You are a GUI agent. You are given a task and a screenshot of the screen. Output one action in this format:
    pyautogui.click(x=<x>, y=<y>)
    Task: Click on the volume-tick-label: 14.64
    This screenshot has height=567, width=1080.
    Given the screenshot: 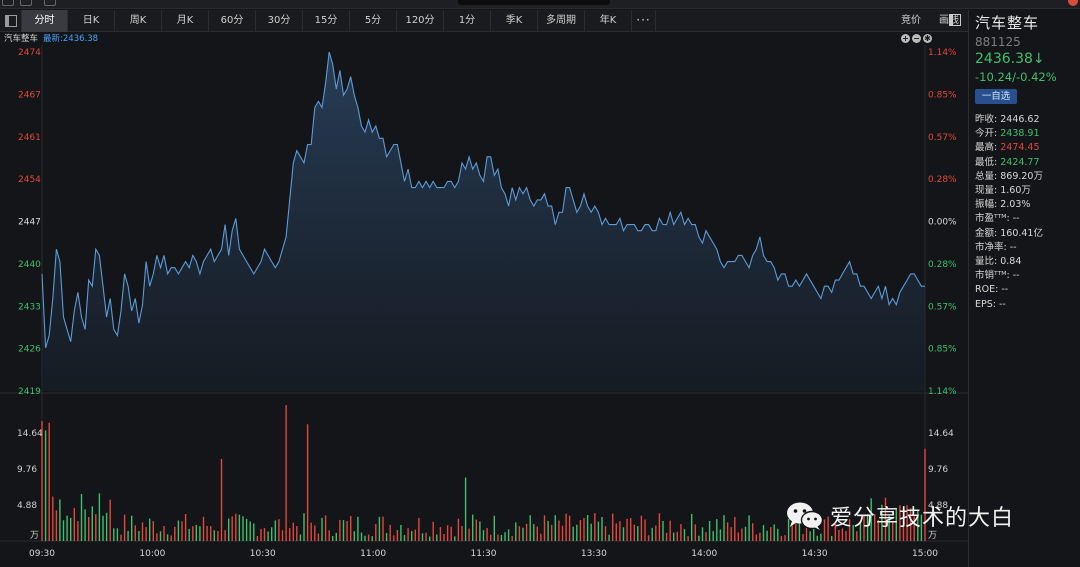 What is the action you would take?
    pyautogui.click(x=30, y=434)
    